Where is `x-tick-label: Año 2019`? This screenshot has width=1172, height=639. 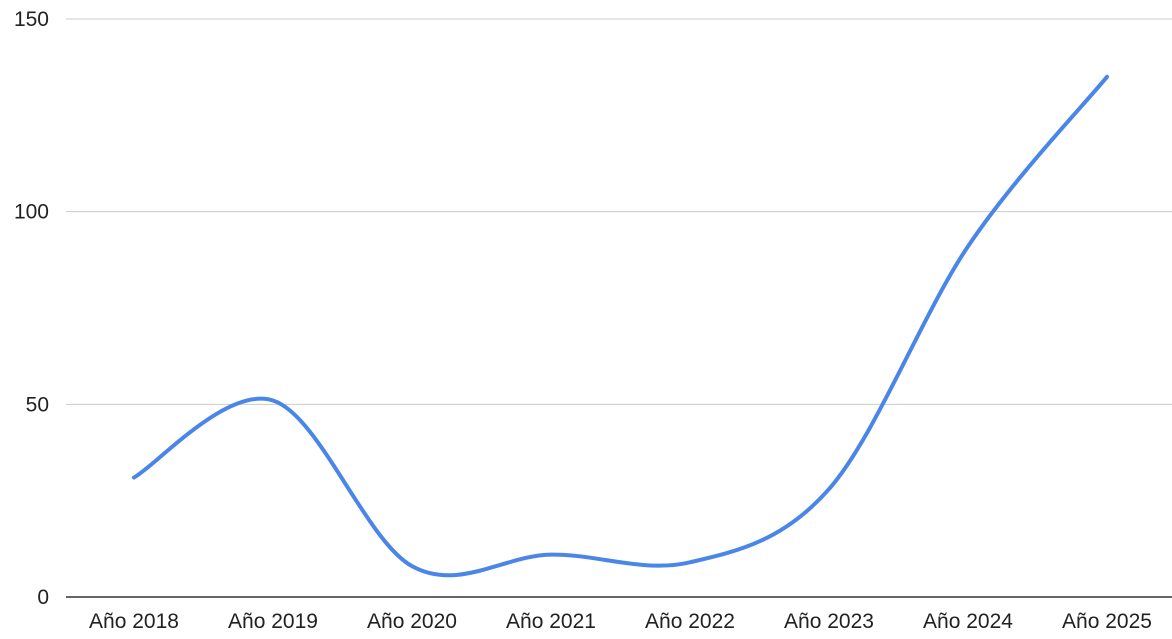
x-tick-label: Año 2019 is located at coordinates (273, 621).